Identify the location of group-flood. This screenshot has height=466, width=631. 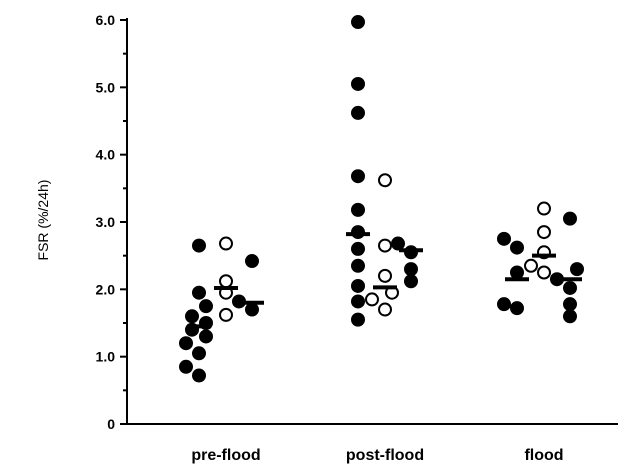
(540, 262).